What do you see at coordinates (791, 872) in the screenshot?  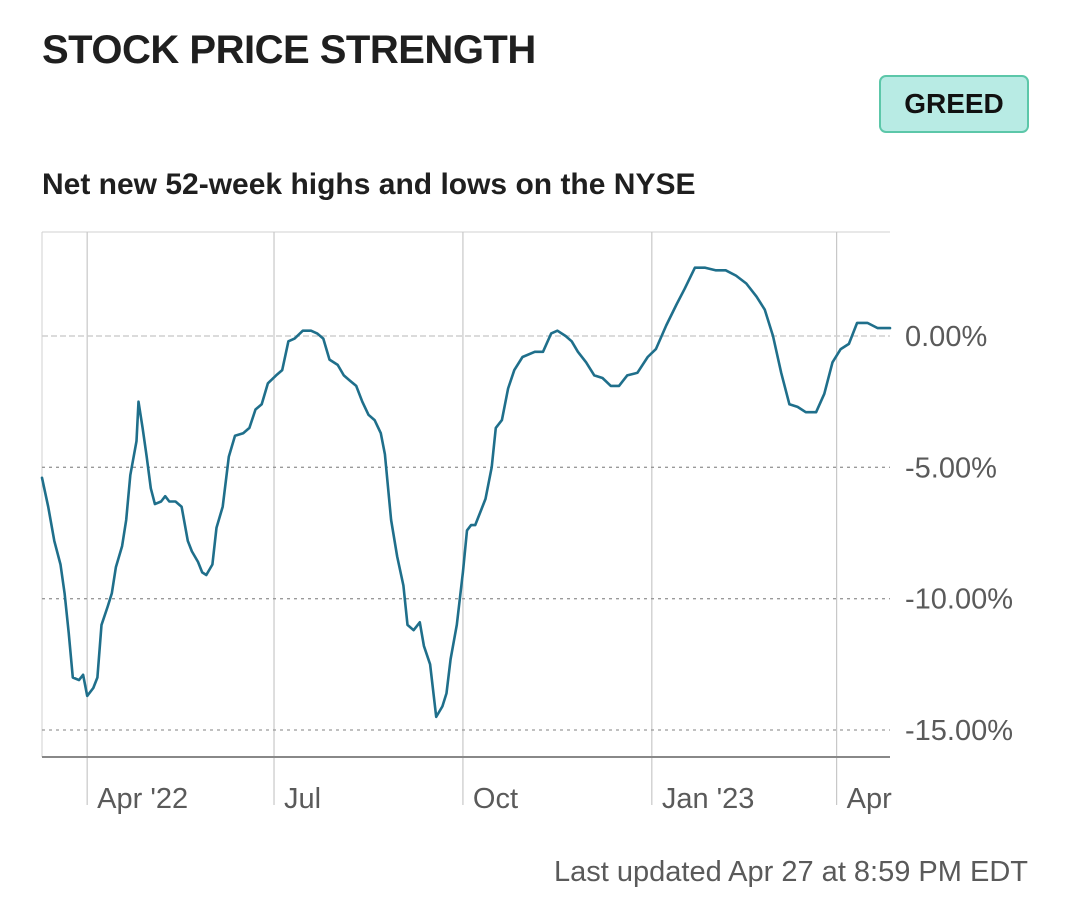 I see `last-updated-text: Last updated Apr 27 at 8:59 PM EDT` at bounding box center [791, 872].